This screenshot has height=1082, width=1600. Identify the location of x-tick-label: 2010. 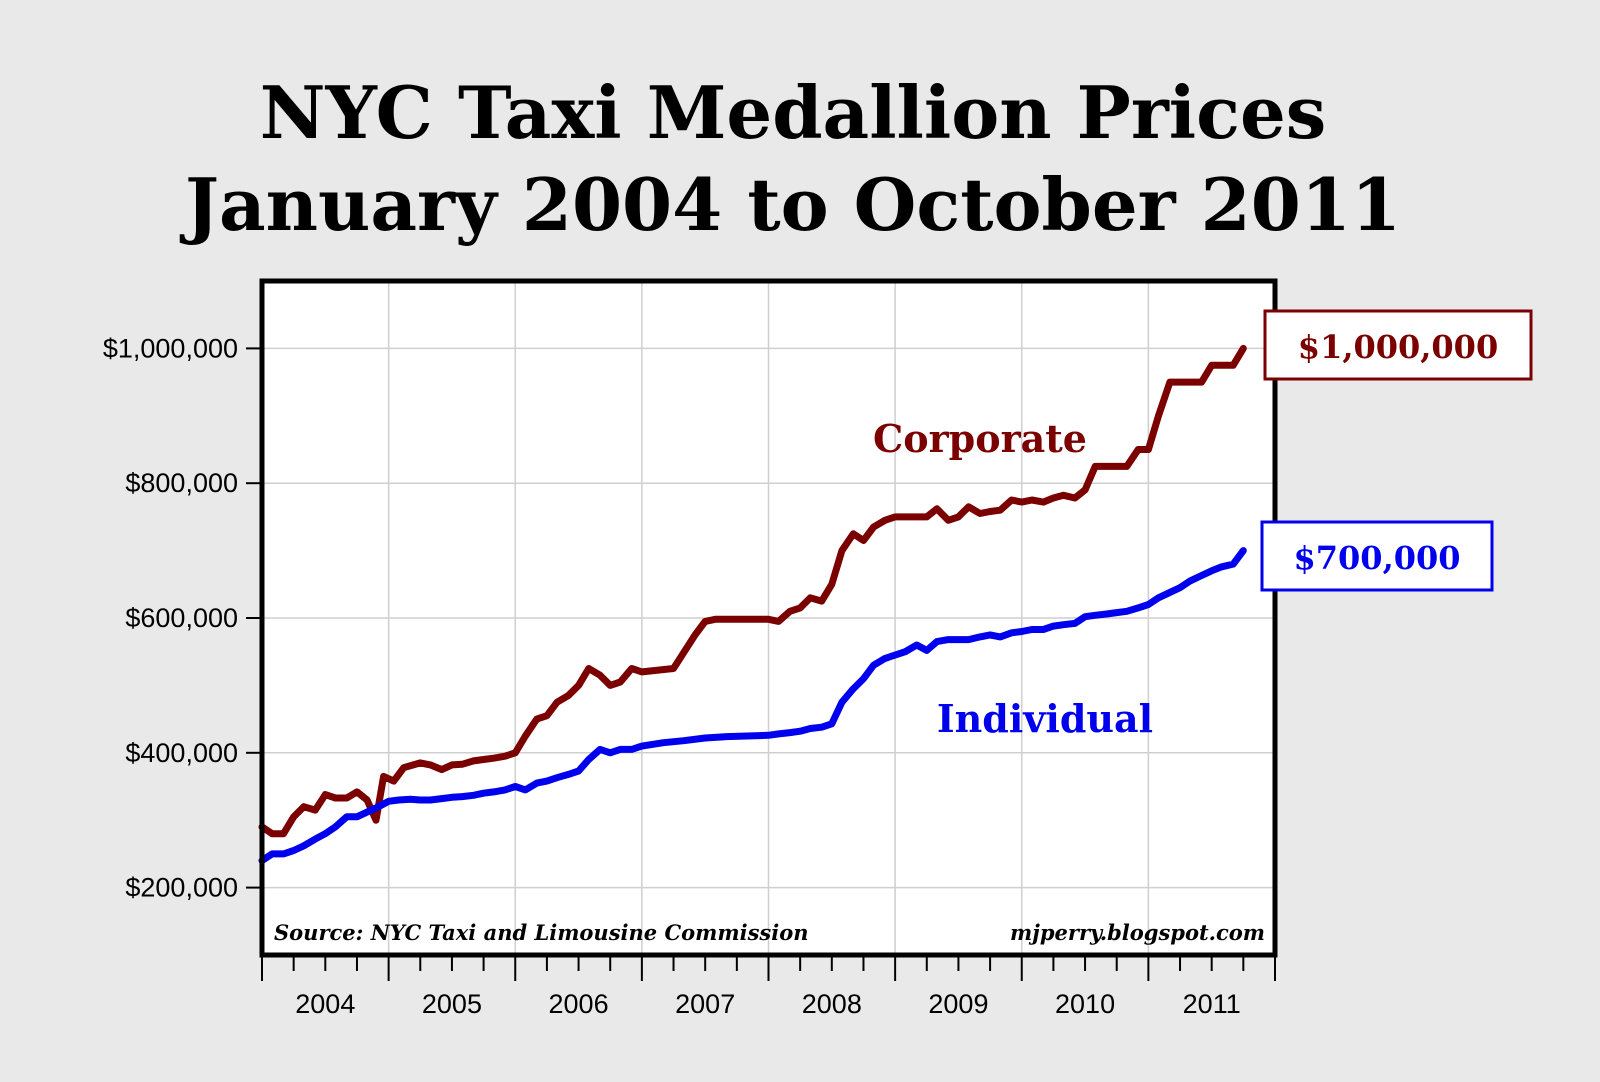
(1085, 1004).